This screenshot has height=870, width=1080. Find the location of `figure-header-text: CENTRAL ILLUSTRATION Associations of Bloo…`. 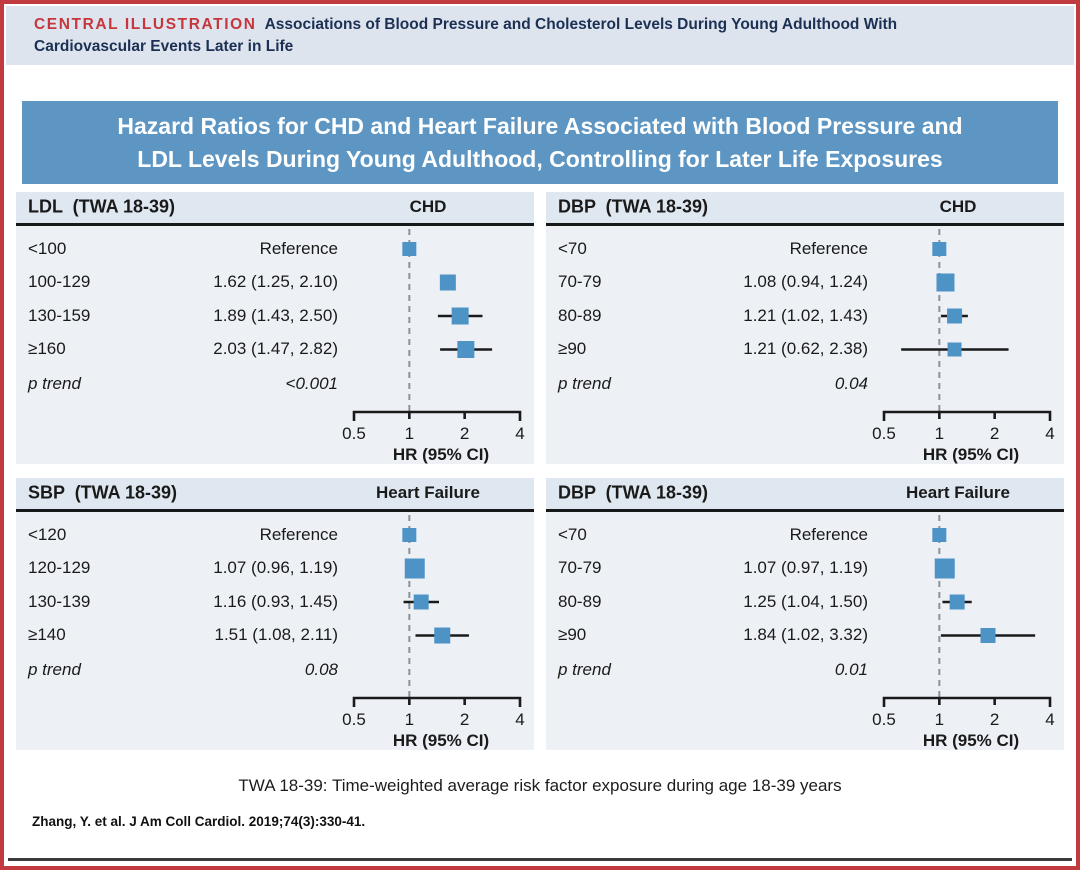

figure-header-text: CENTRAL ILLUSTRATION Associations of Bloo… is located at coordinates (504, 35).